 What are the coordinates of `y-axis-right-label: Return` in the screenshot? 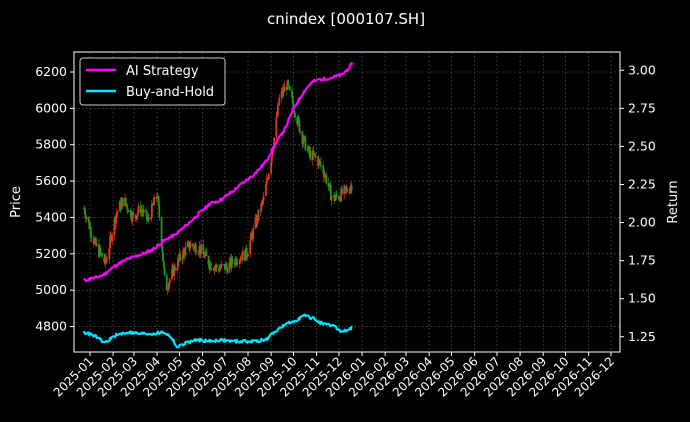 It's located at (673, 201).